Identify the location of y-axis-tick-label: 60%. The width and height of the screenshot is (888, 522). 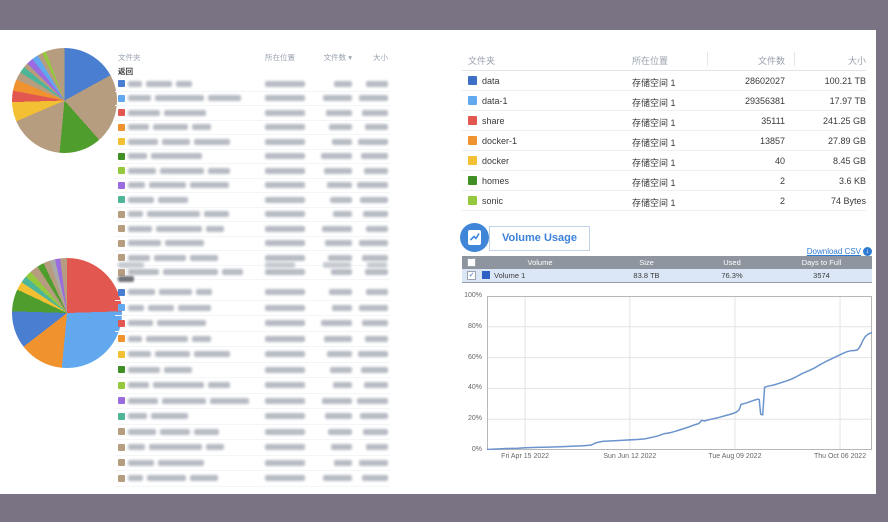
(474, 357).